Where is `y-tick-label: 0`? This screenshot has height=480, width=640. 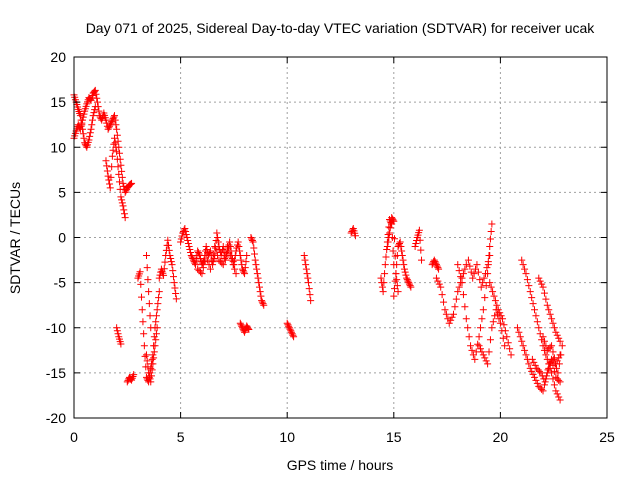 y-tick-label: 0 is located at coordinates (62, 238).